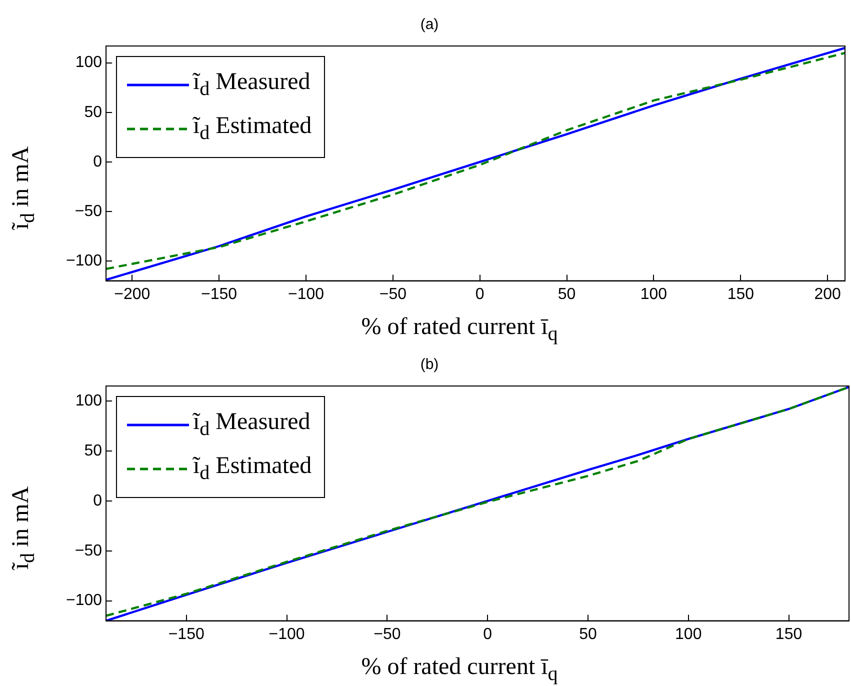 The height and width of the screenshot is (686, 851). I want to click on x-tick-label: −200, so click(132, 294).